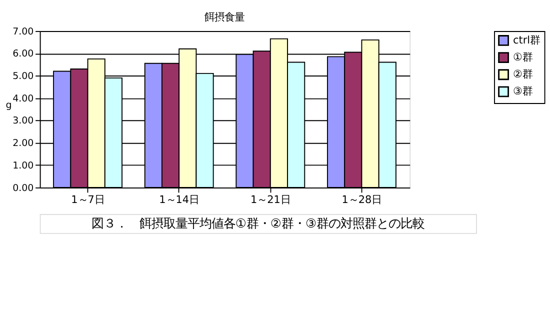 The image size is (550, 320). Describe the element at coordinates (87, 200) in the screenshot. I see `x-tick-label: 1～7日` at that location.